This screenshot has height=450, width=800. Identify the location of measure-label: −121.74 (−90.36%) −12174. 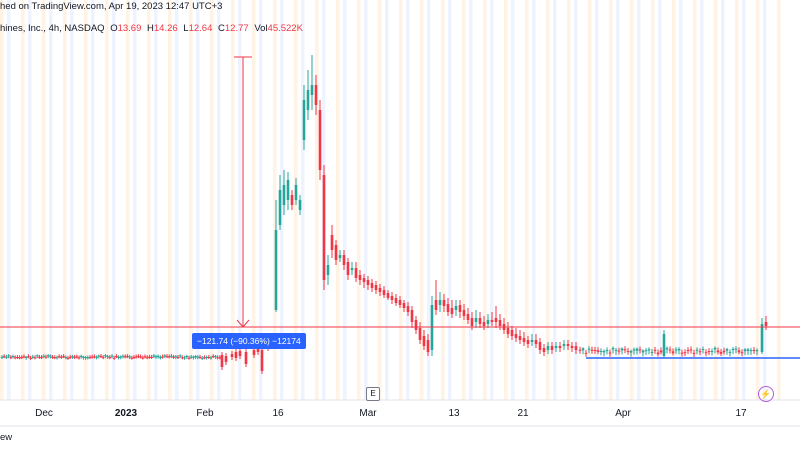
(249, 341).